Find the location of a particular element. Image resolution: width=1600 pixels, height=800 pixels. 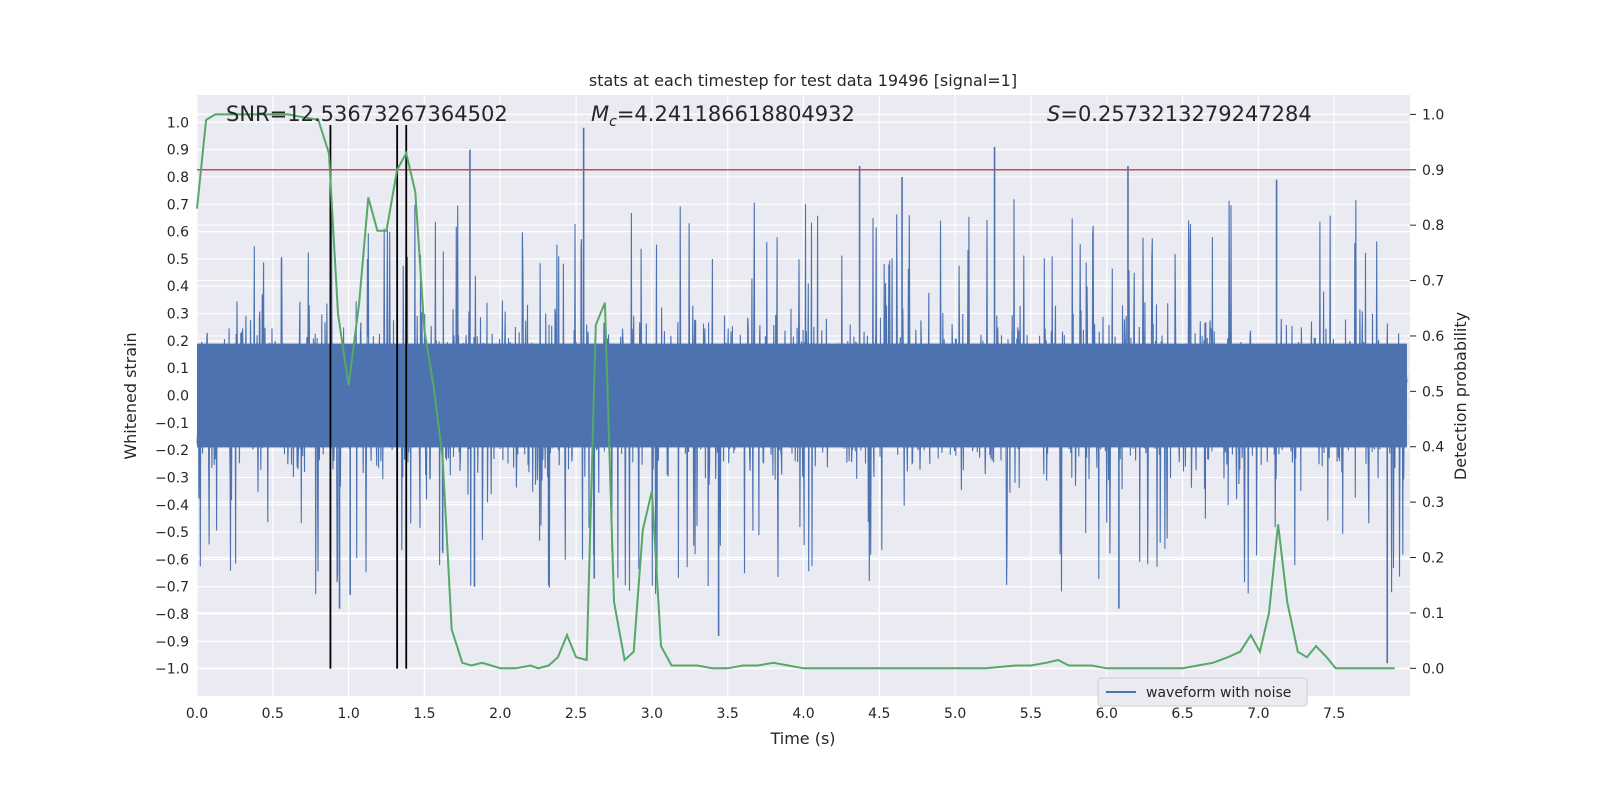

x-tick-label: 5.5 is located at coordinates (1031, 714).